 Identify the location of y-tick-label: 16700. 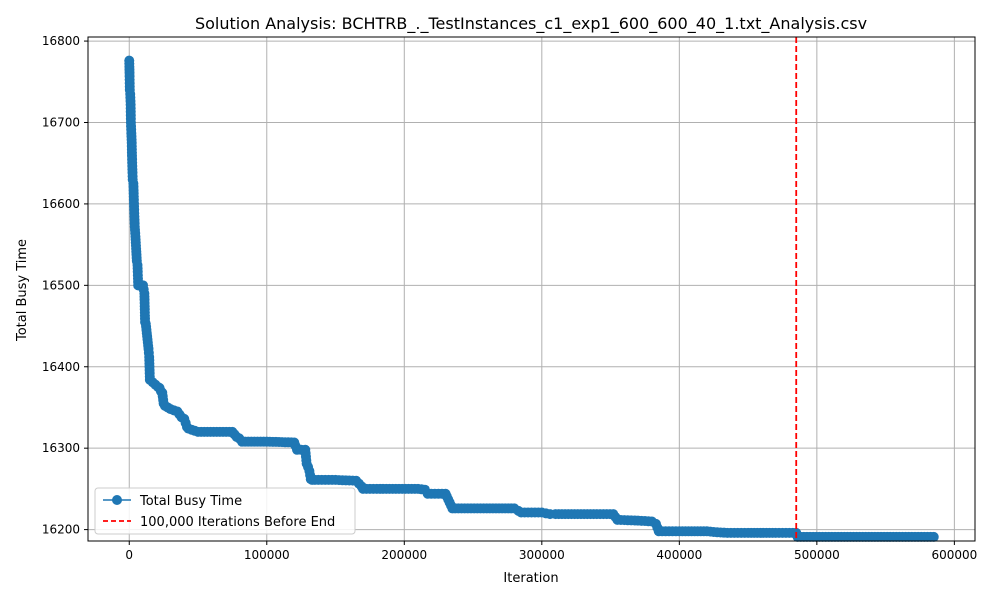
(61, 122).